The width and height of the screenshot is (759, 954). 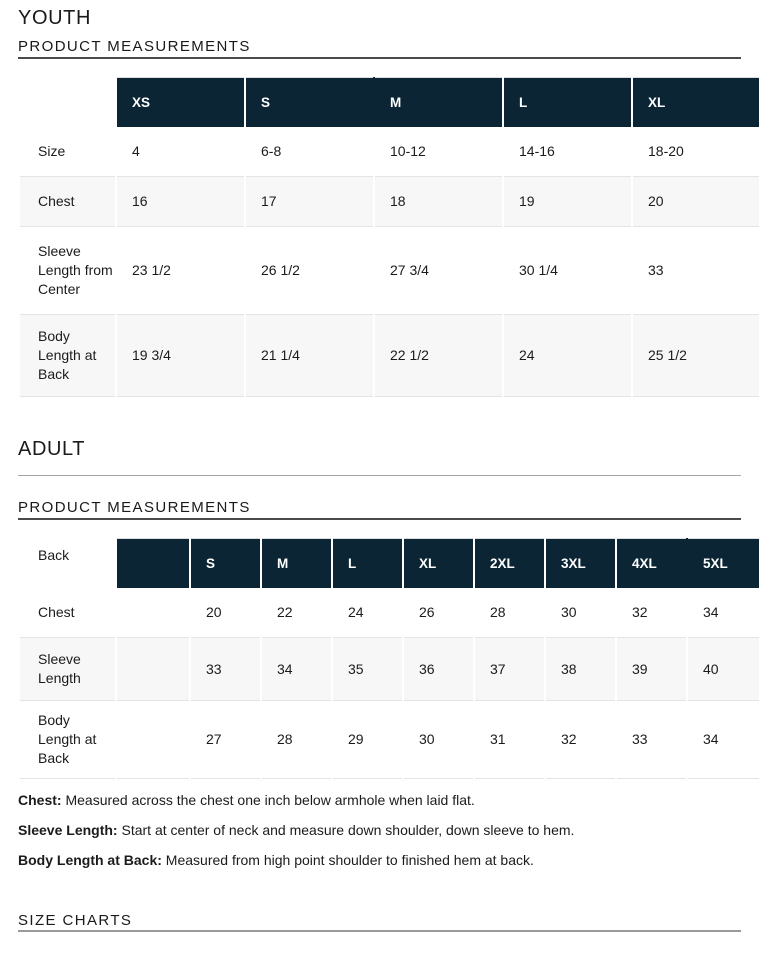 What do you see at coordinates (285, 612) in the screenshot?
I see `measurement-cell: 22` at bounding box center [285, 612].